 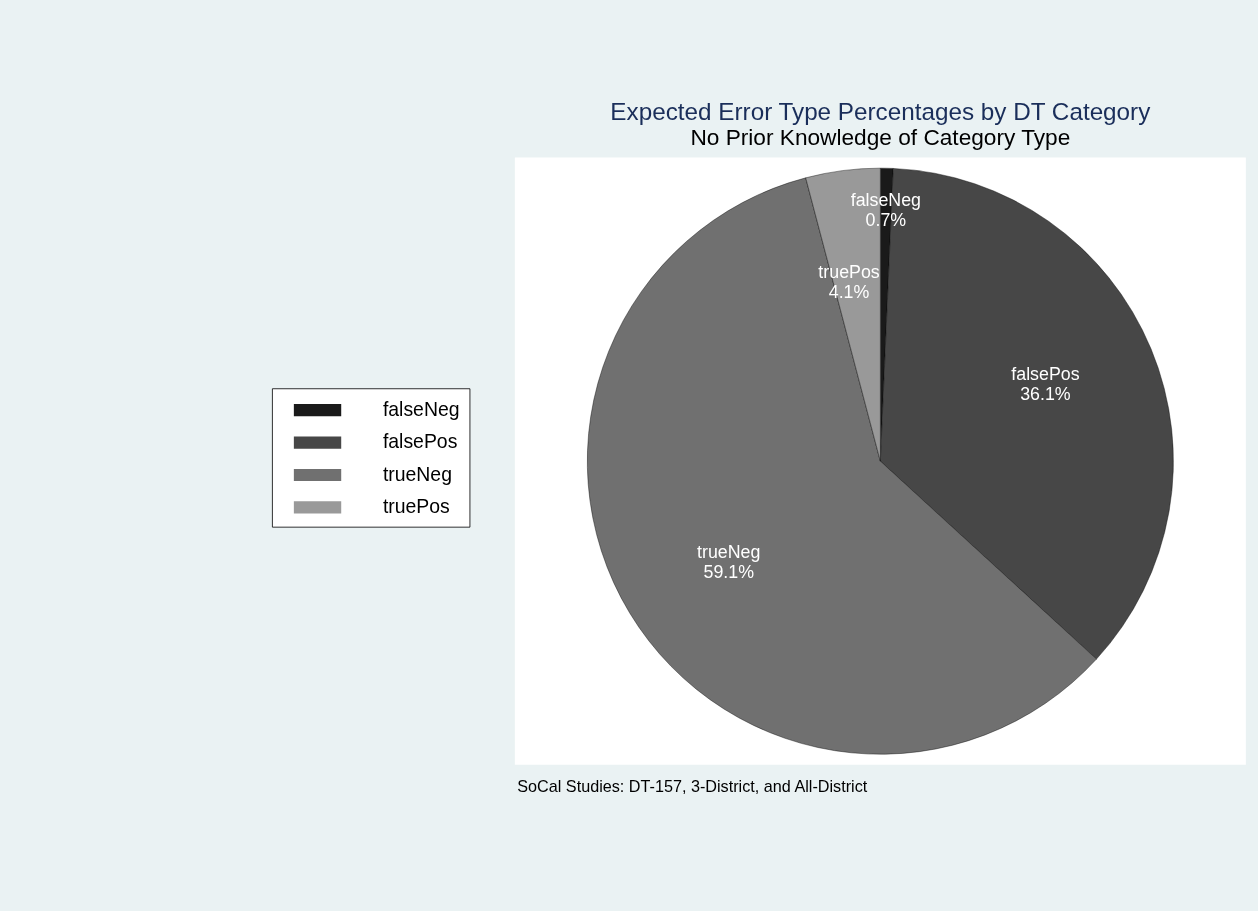 I want to click on legend-label: falseNeg, so click(x=421, y=408).